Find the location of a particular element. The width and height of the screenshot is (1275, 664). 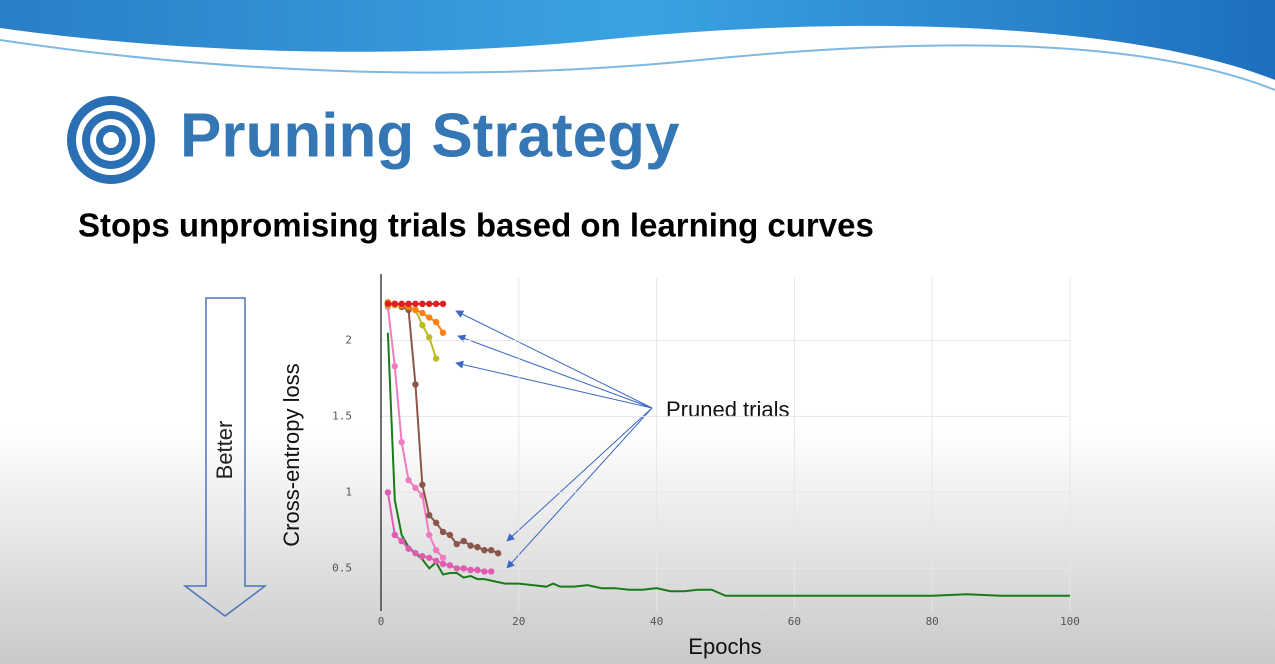

x-tick-label: 100 is located at coordinates (1070, 621).